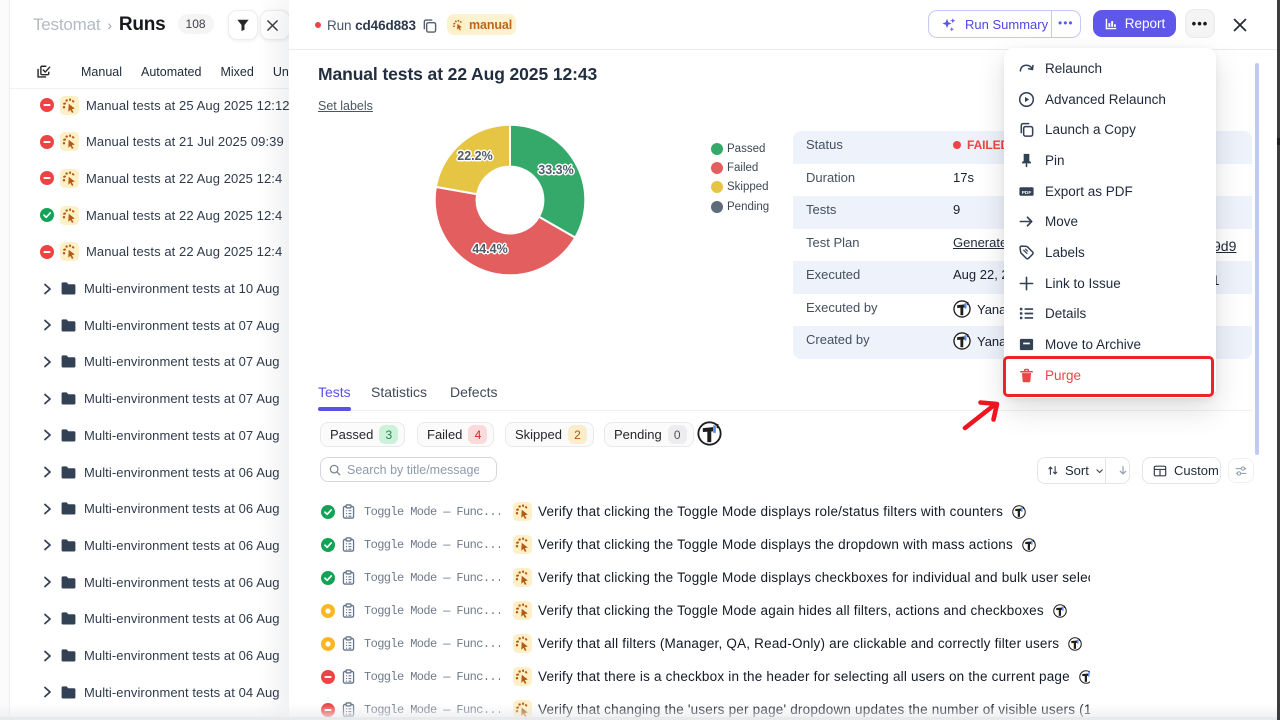 The height and width of the screenshot is (720, 1280). Describe the element at coordinates (1027, 192) in the screenshot. I see `svg-text: PDF` at that location.